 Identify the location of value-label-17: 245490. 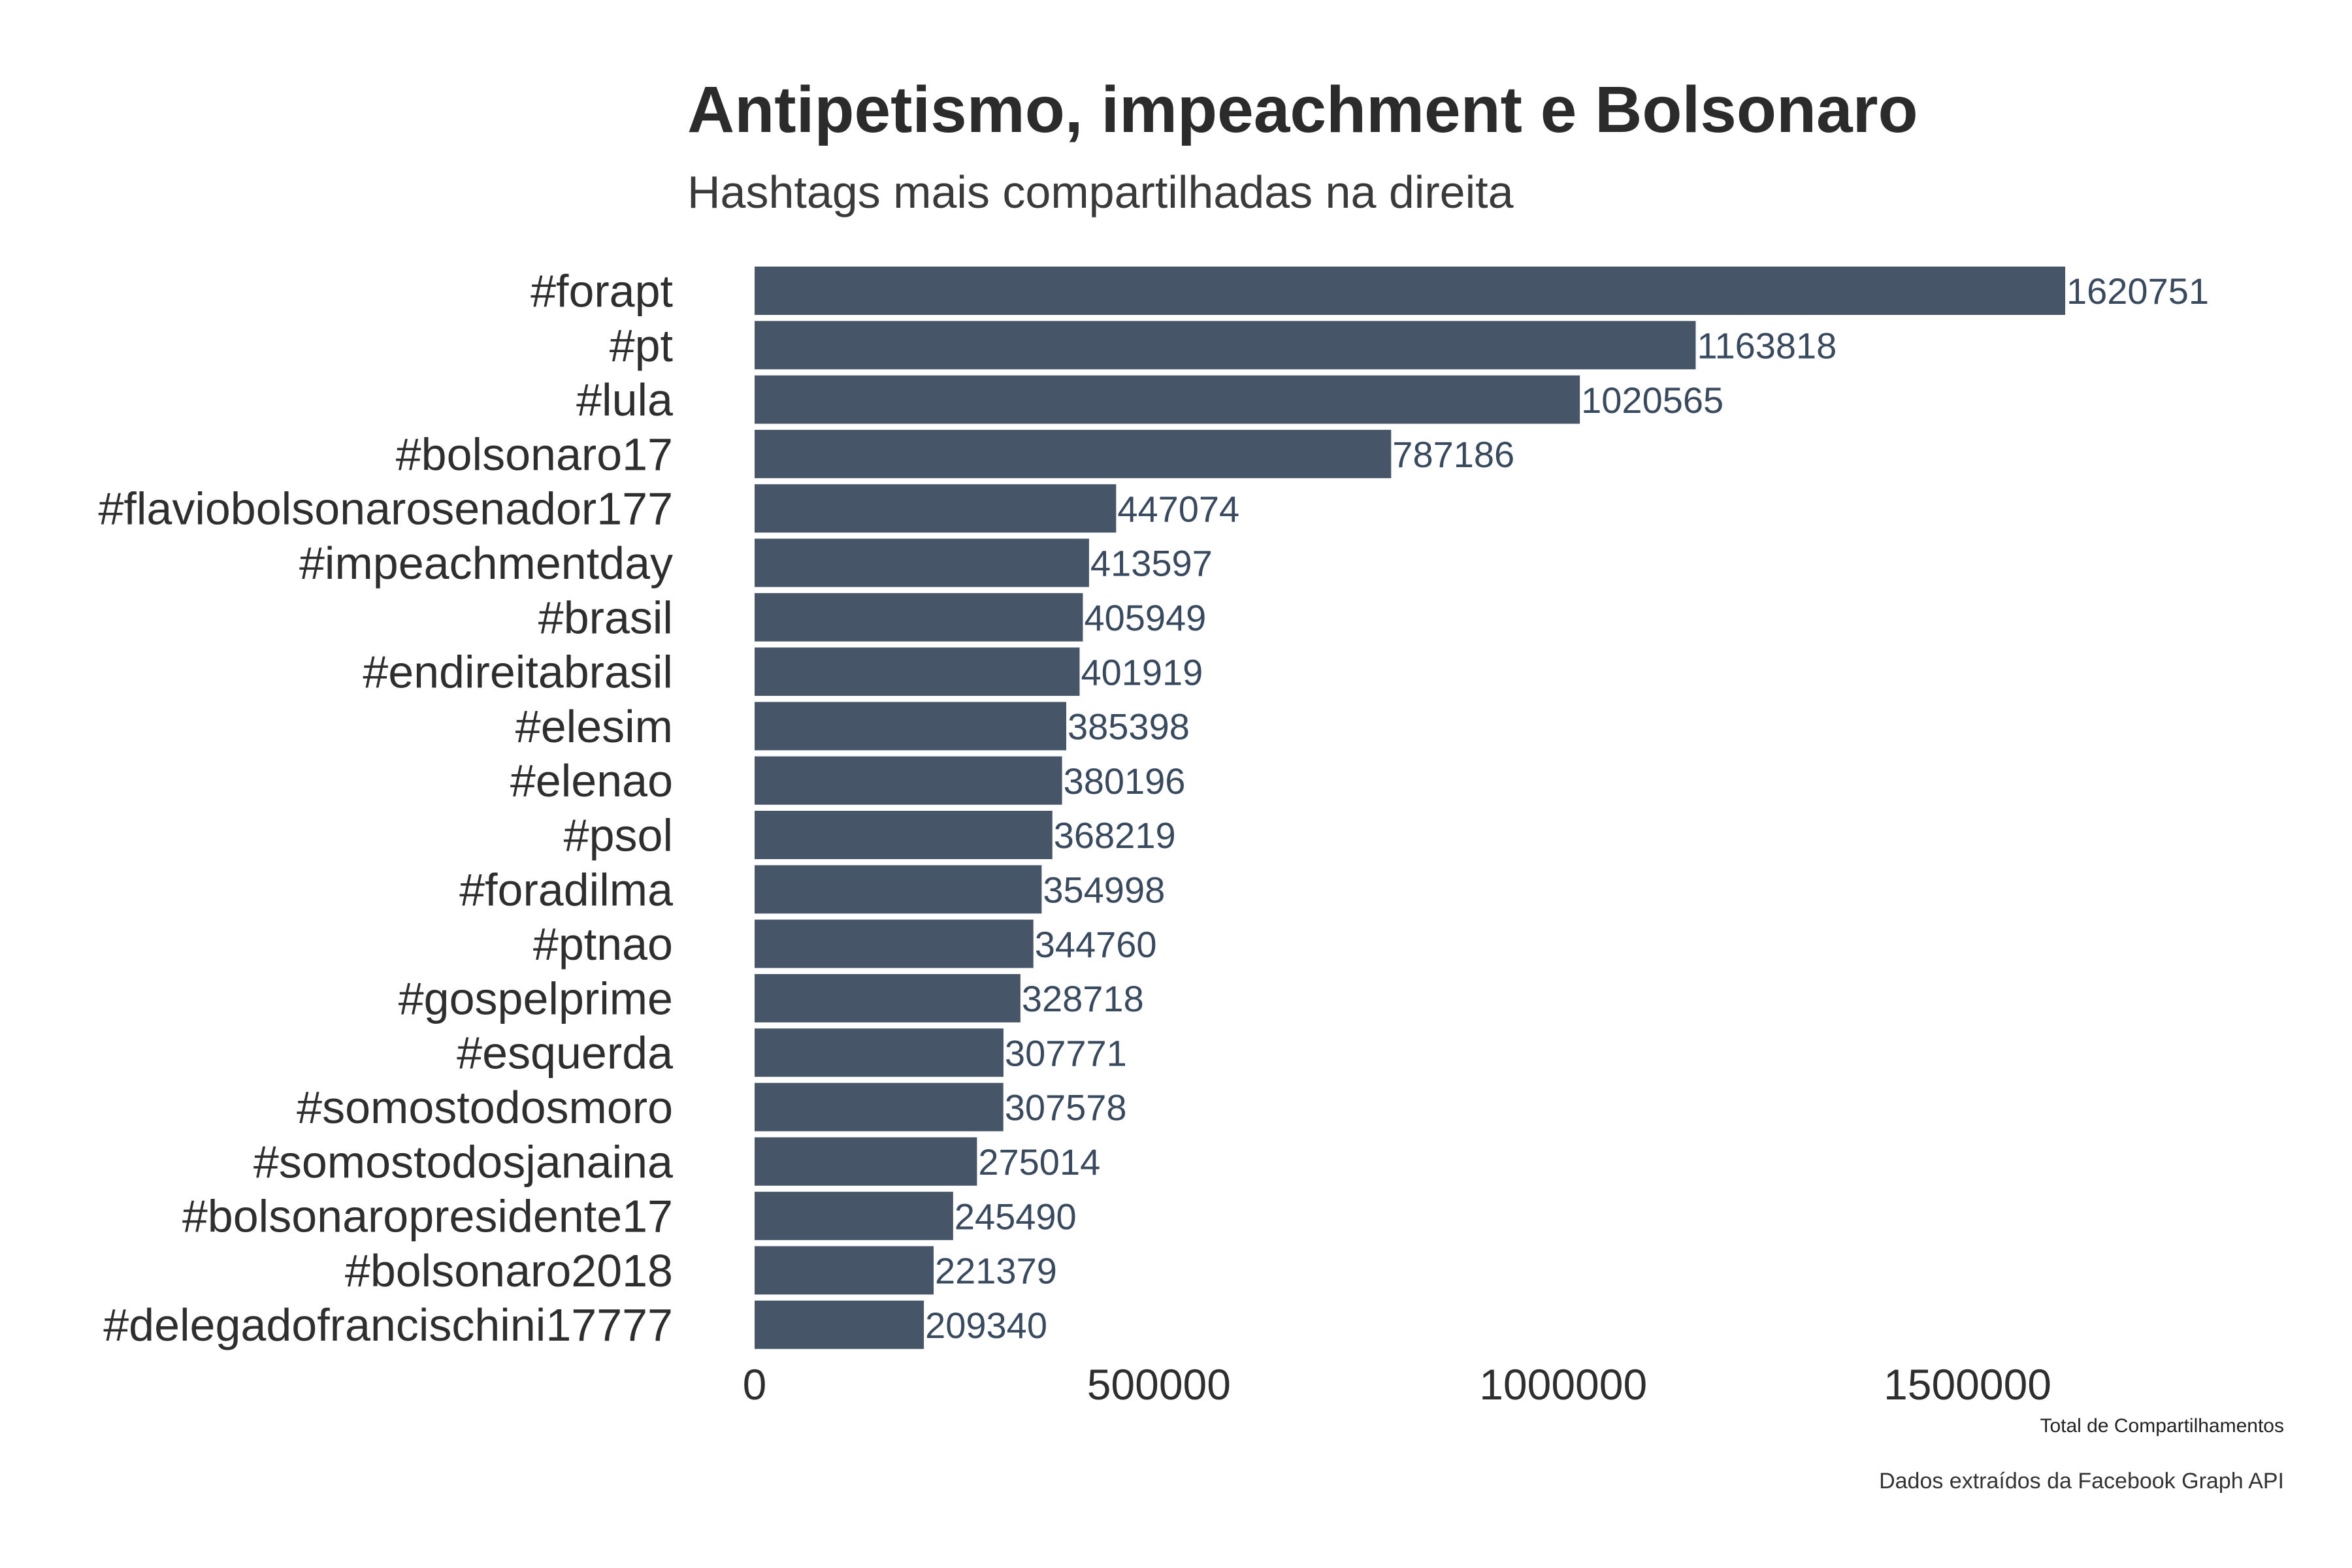
(1016, 1216).